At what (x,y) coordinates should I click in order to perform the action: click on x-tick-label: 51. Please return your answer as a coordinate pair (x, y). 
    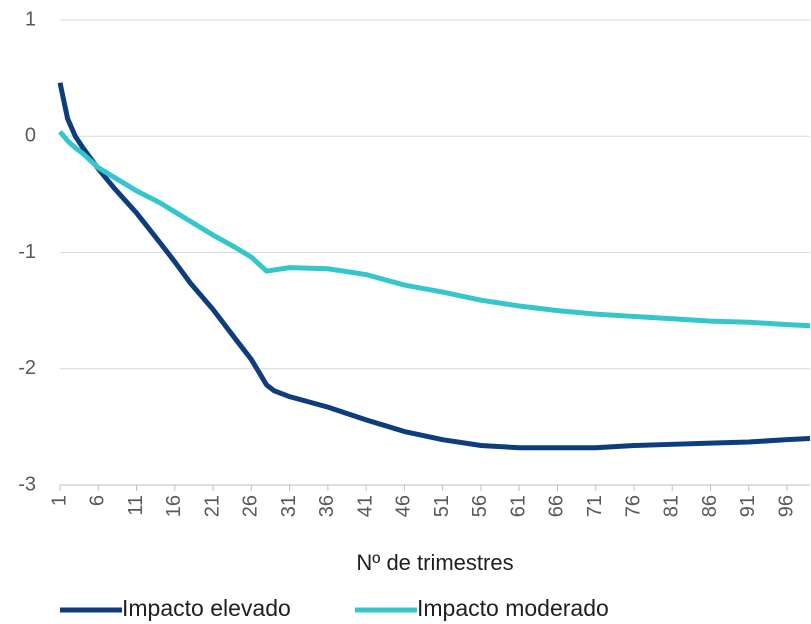
    Looking at the image, I should click on (442, 506).